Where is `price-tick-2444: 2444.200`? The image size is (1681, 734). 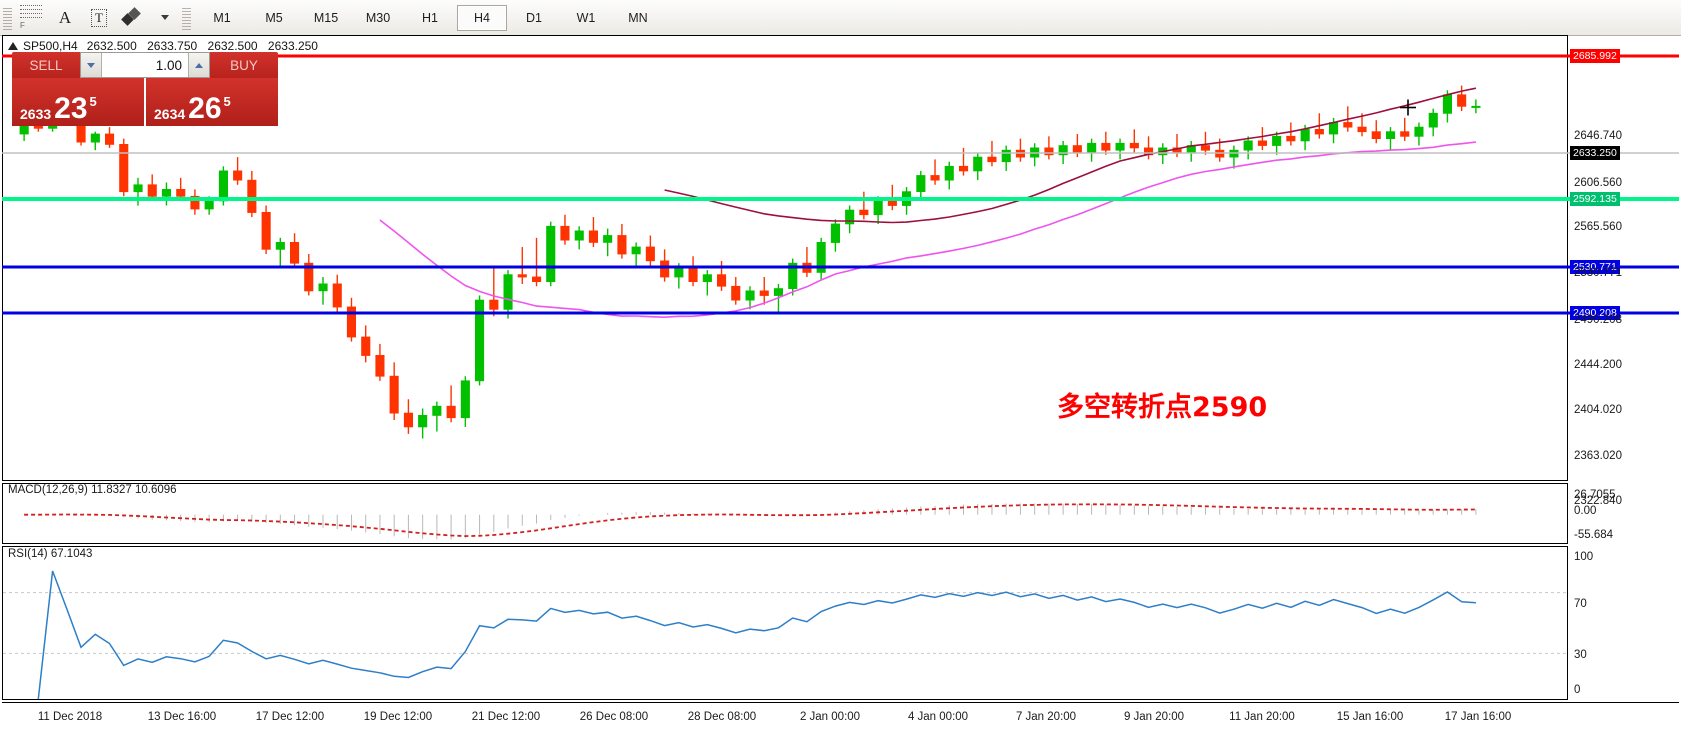
price-tick-2444: 2444.200 is located at coordinates (1598, 365).